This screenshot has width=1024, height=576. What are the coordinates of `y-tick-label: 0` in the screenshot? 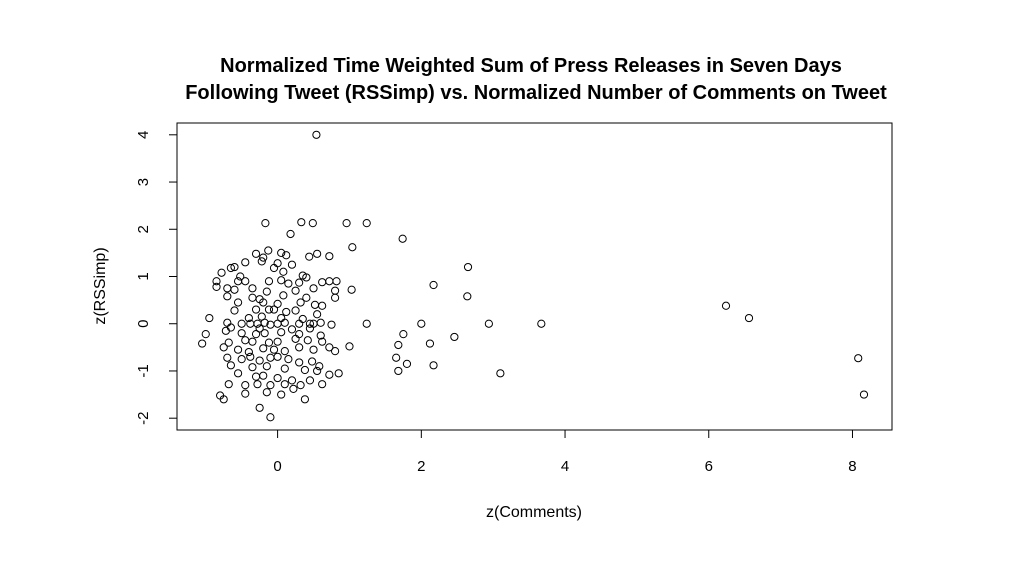 It's located at (143, 324).